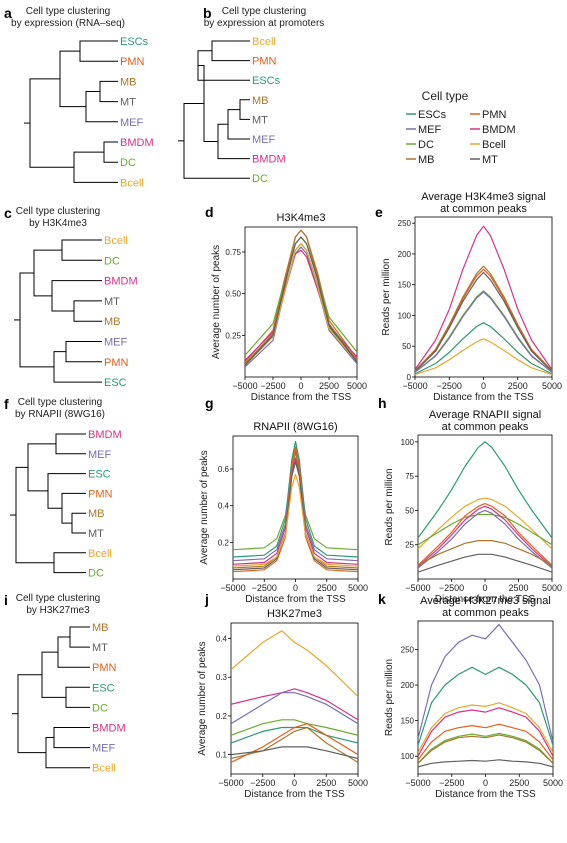 Image resolution: width=567 pixels, height=843 pixels. Describe the element at coordinates (68, 23) in the screenshot. I see `dendrogram-subtitle: by expression (RNA–seq)` at that location.